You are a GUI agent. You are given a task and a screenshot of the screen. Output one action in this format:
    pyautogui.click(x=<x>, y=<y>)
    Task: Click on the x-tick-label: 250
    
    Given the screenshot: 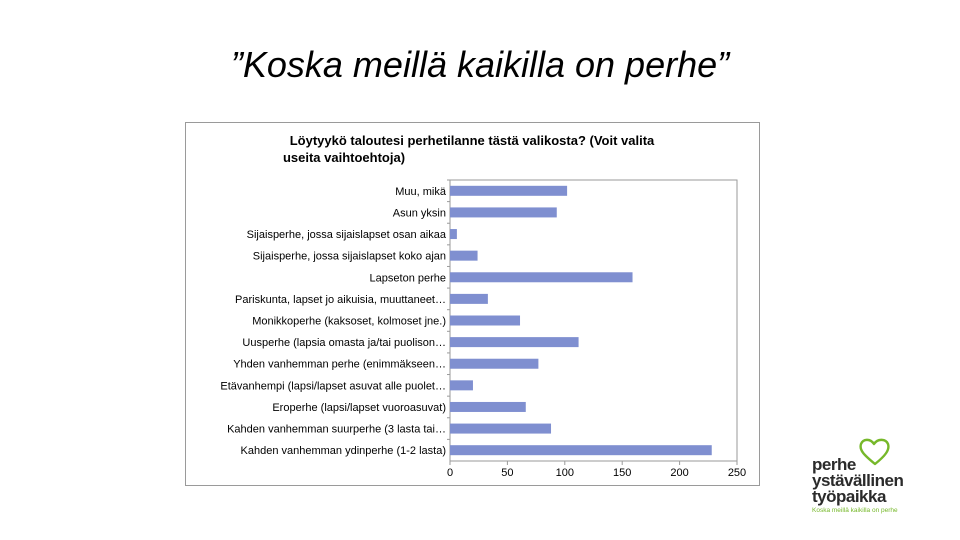 What is the action you would take?
    pyautogui.click(x=737, y=473)
    